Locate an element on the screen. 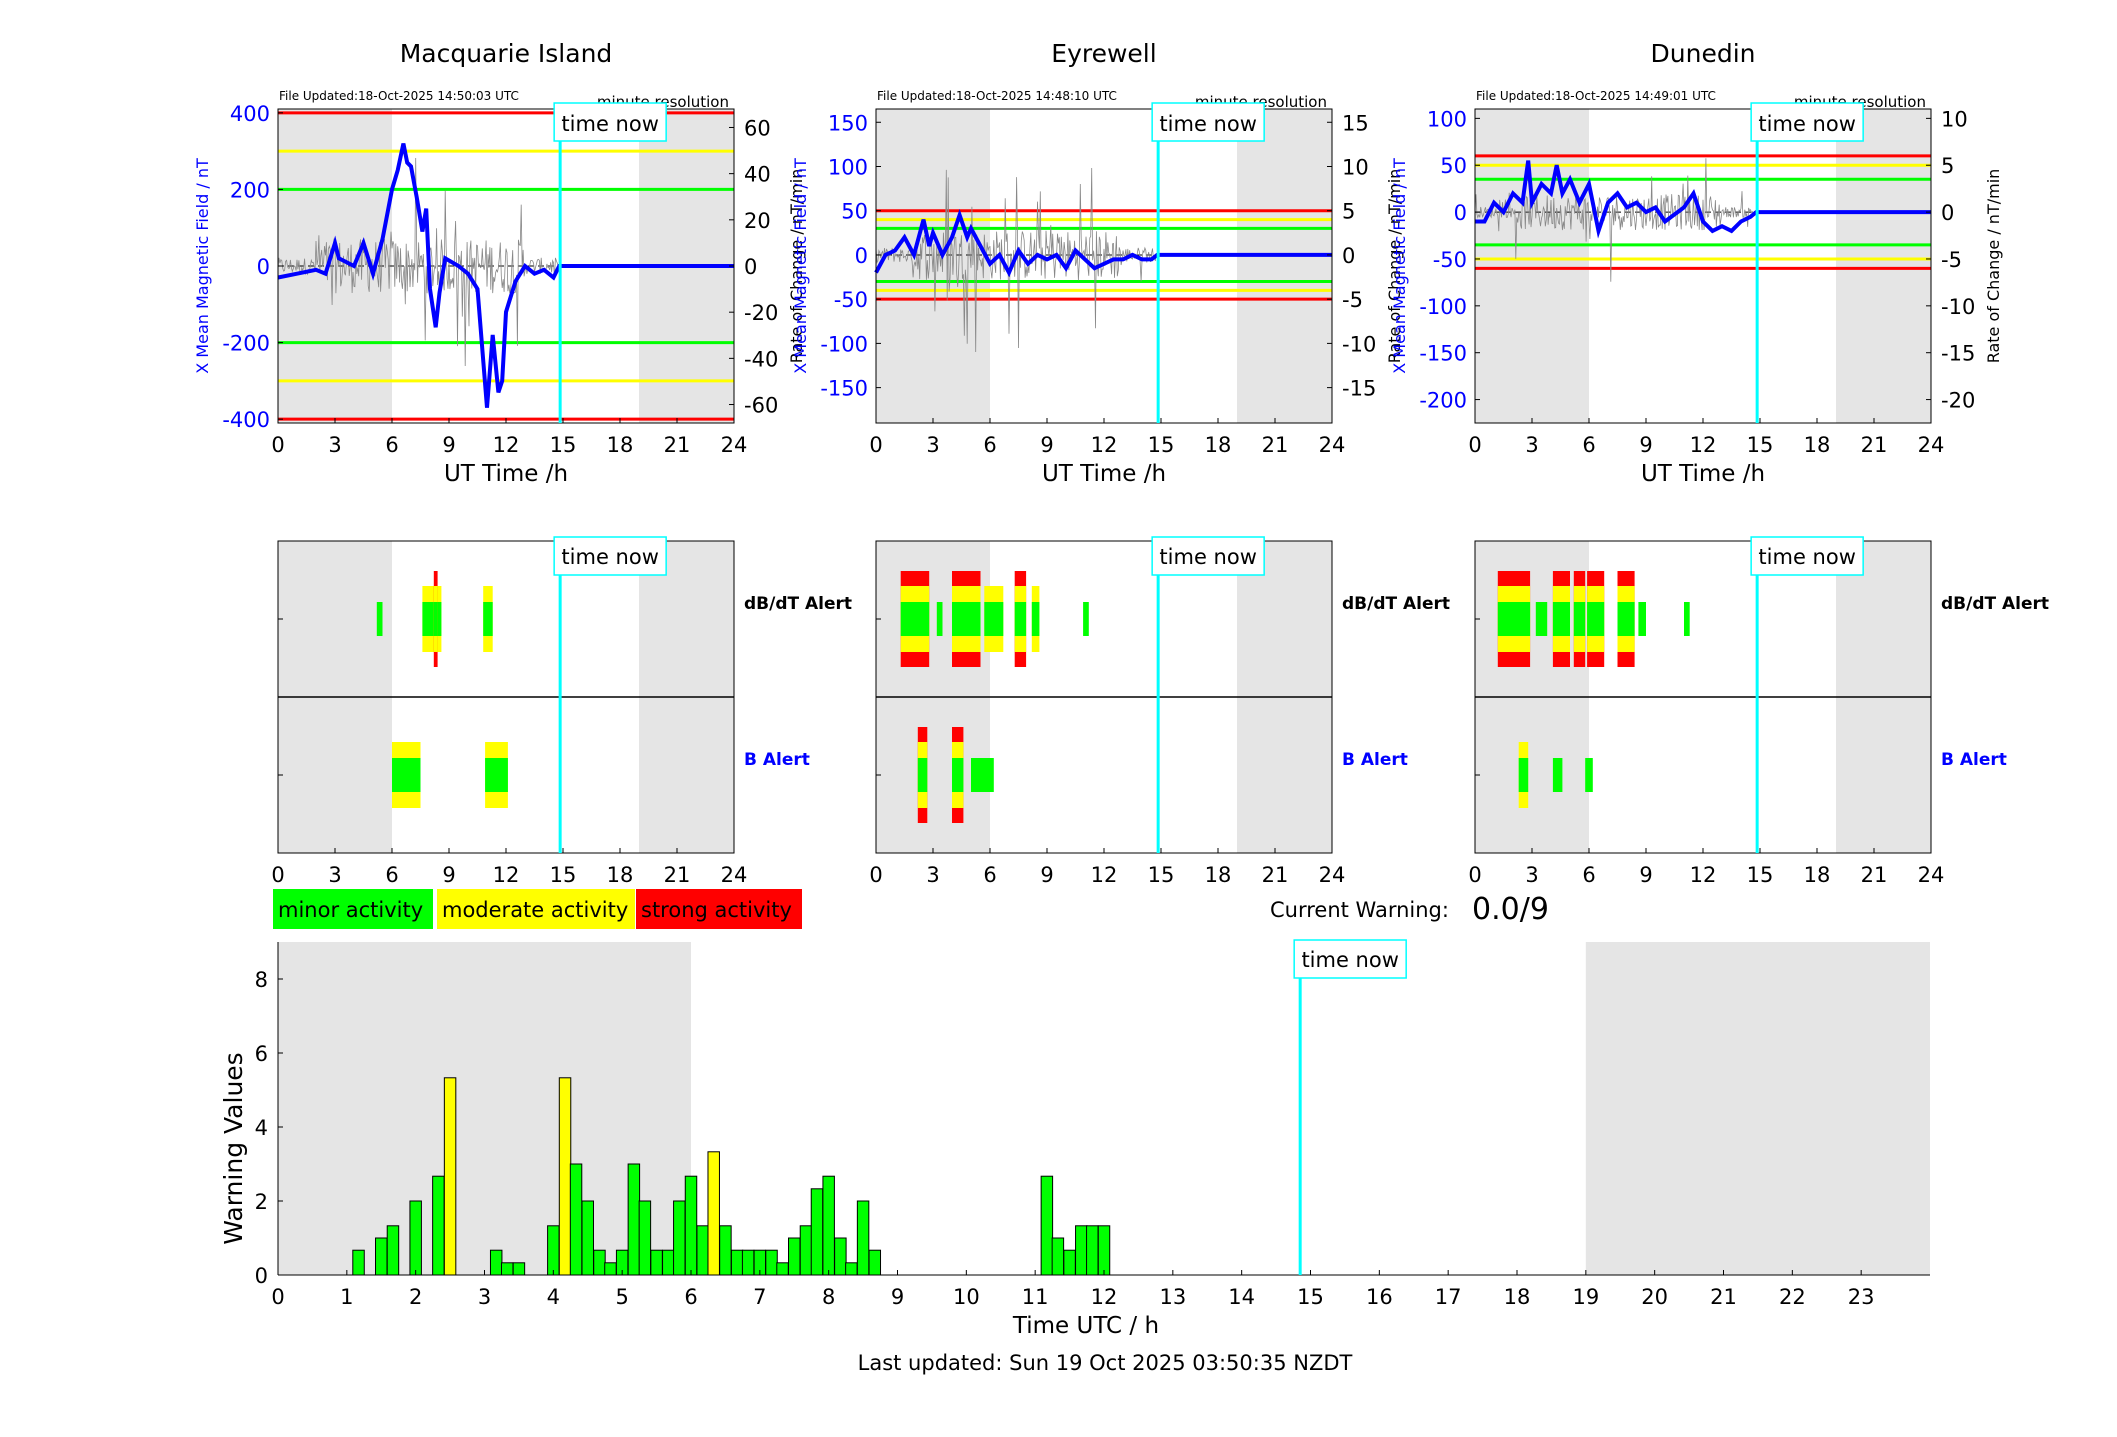 The height and width of the screenshot is (1437, 2117). x-tick-label: 0 is located at coordinates (277, 445).